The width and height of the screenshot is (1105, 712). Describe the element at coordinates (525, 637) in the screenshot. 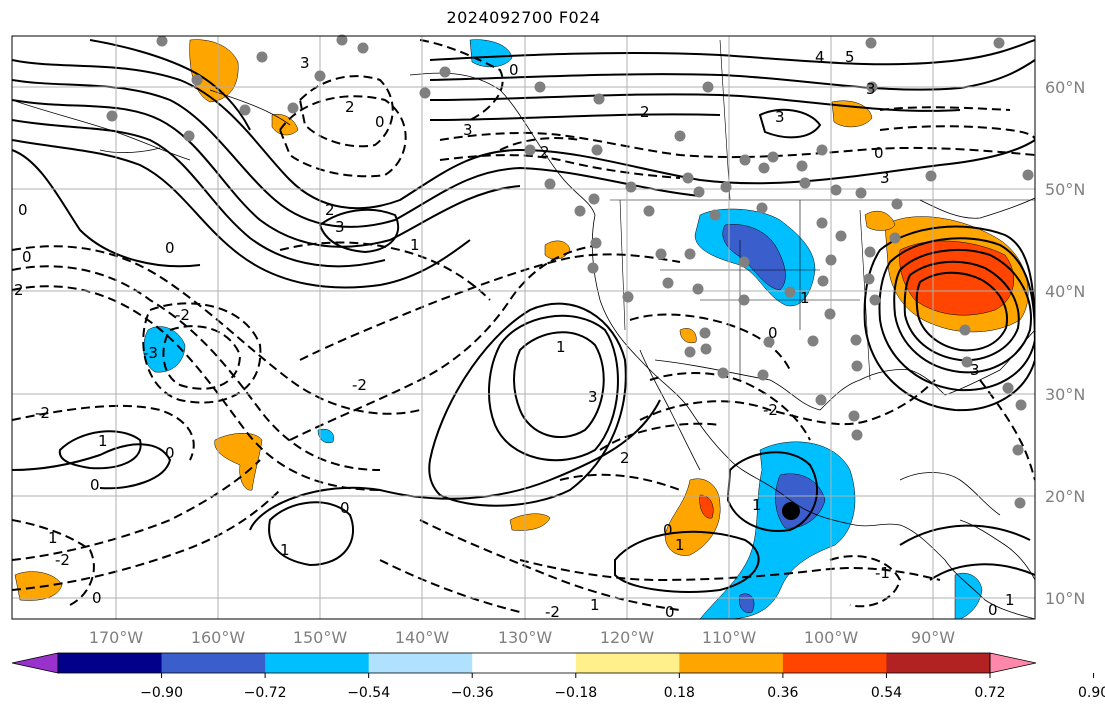

I see `lon-tick-label: 130°W` at that location.